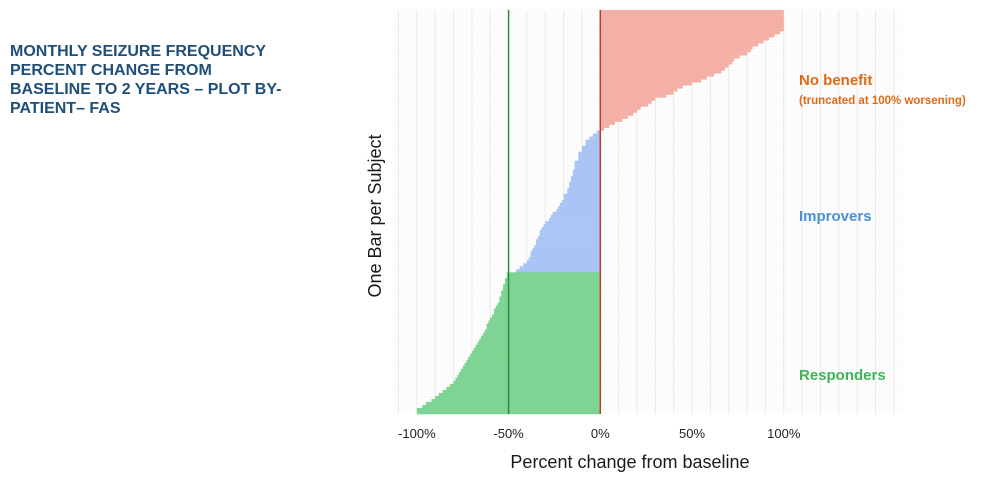 The height and width of the screenshot is (479, 1004). What do you see at coordinates (600, 433) in the screenshot?
I see `x-tick-label: 0%` at bounding box center [600, 433].